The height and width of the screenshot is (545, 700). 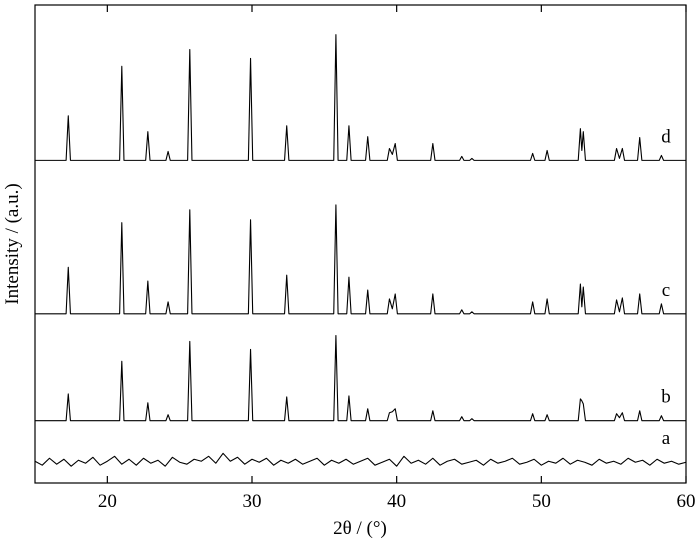 What do you see at coordinates (107, 501) in the screenshot?
I see `x-tick-label: 20` at bounding box center [107, 501].